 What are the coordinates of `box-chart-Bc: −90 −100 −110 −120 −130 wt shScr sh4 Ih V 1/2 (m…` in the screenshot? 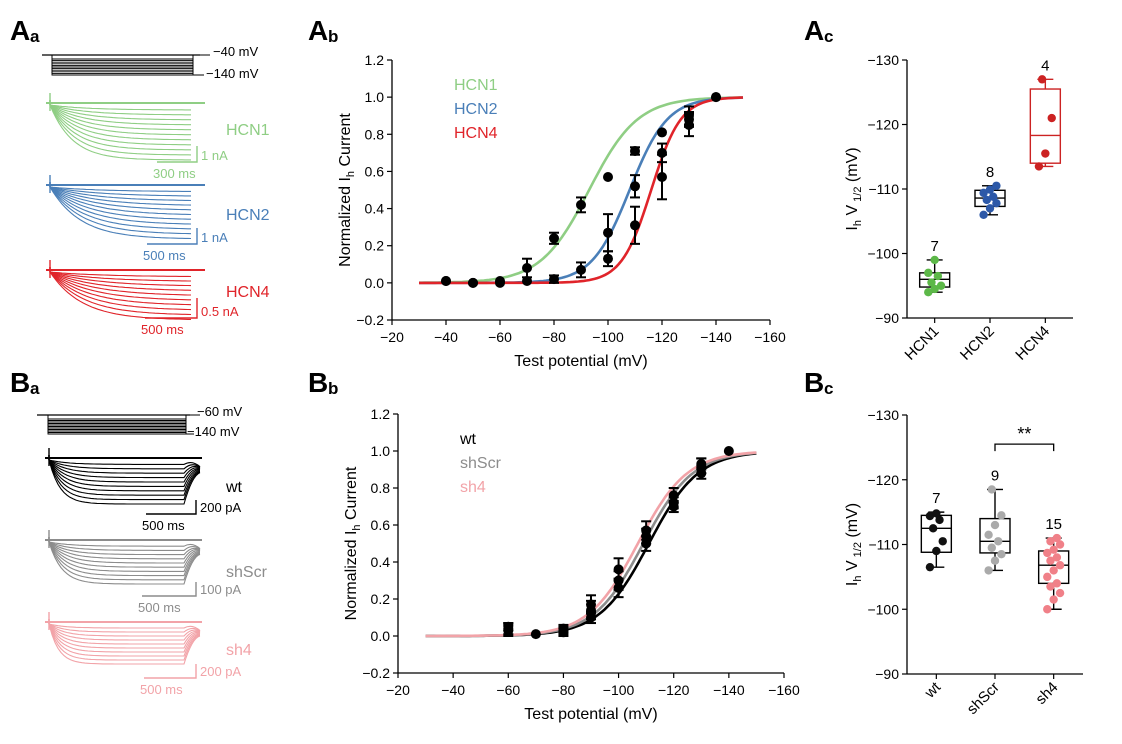 It's located at (963, 562).